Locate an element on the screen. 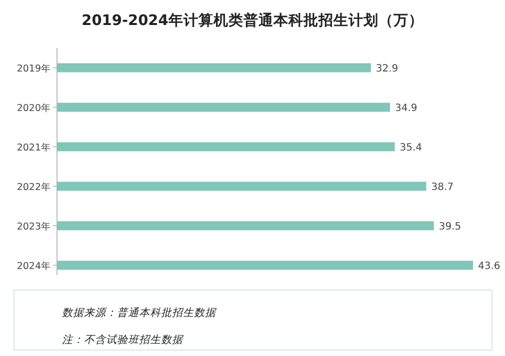 This screenshot has height=356, width=505. y-tick-label: 2019年 is located at coordinates (33, 68).